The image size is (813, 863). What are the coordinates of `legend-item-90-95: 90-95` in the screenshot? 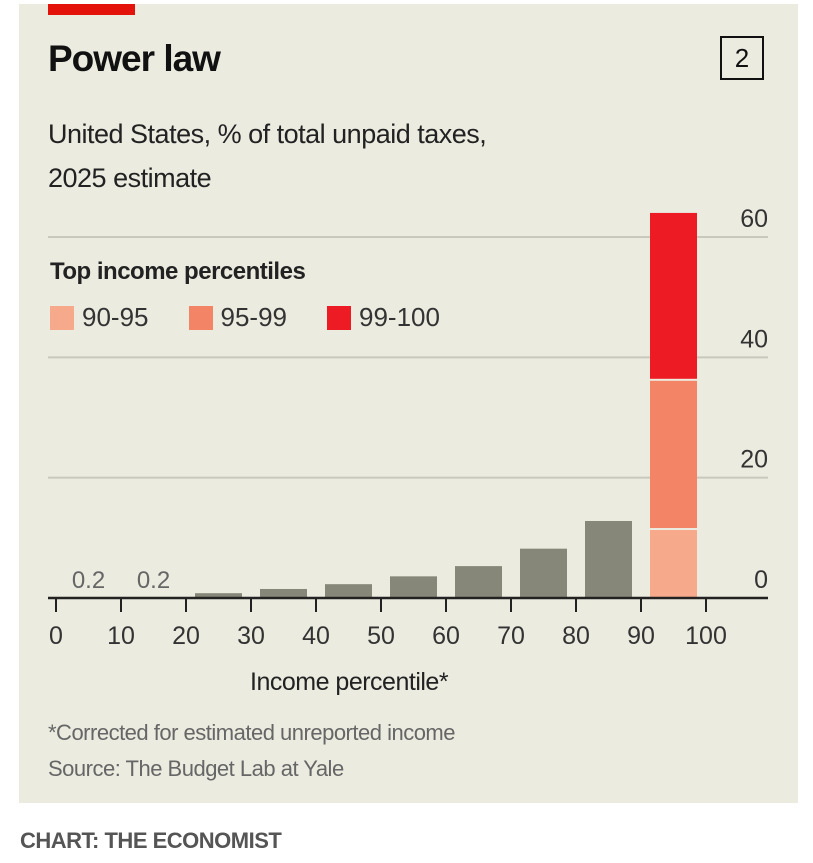 It's located at (99, 317).